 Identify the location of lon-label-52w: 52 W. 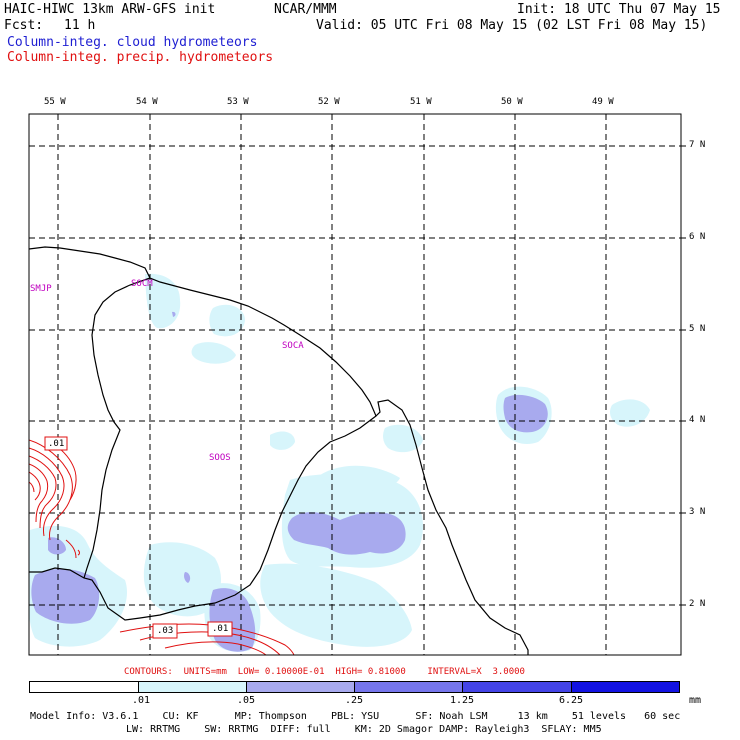
(329, 102).